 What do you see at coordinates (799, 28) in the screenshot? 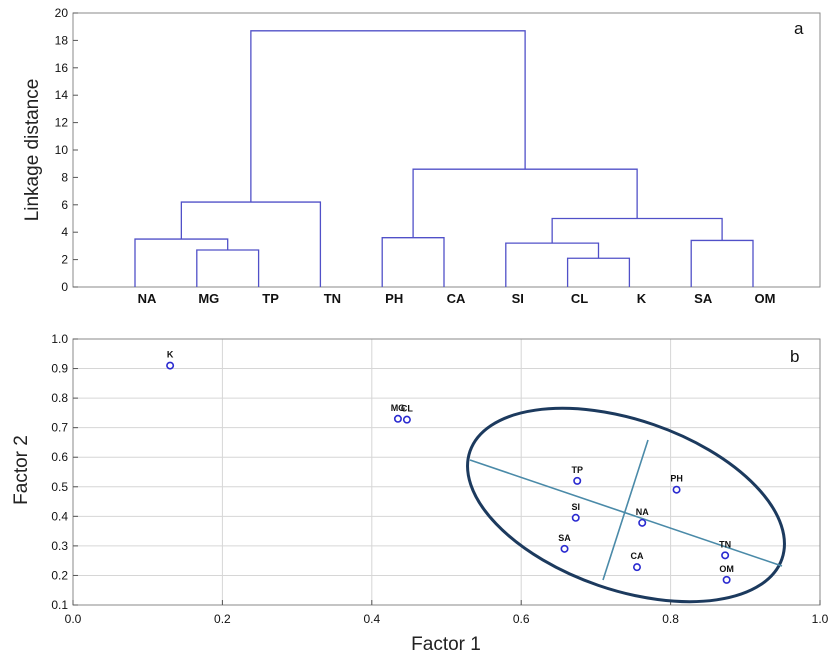
I see `panel-label-a: a` at bounding box center [799, 28].